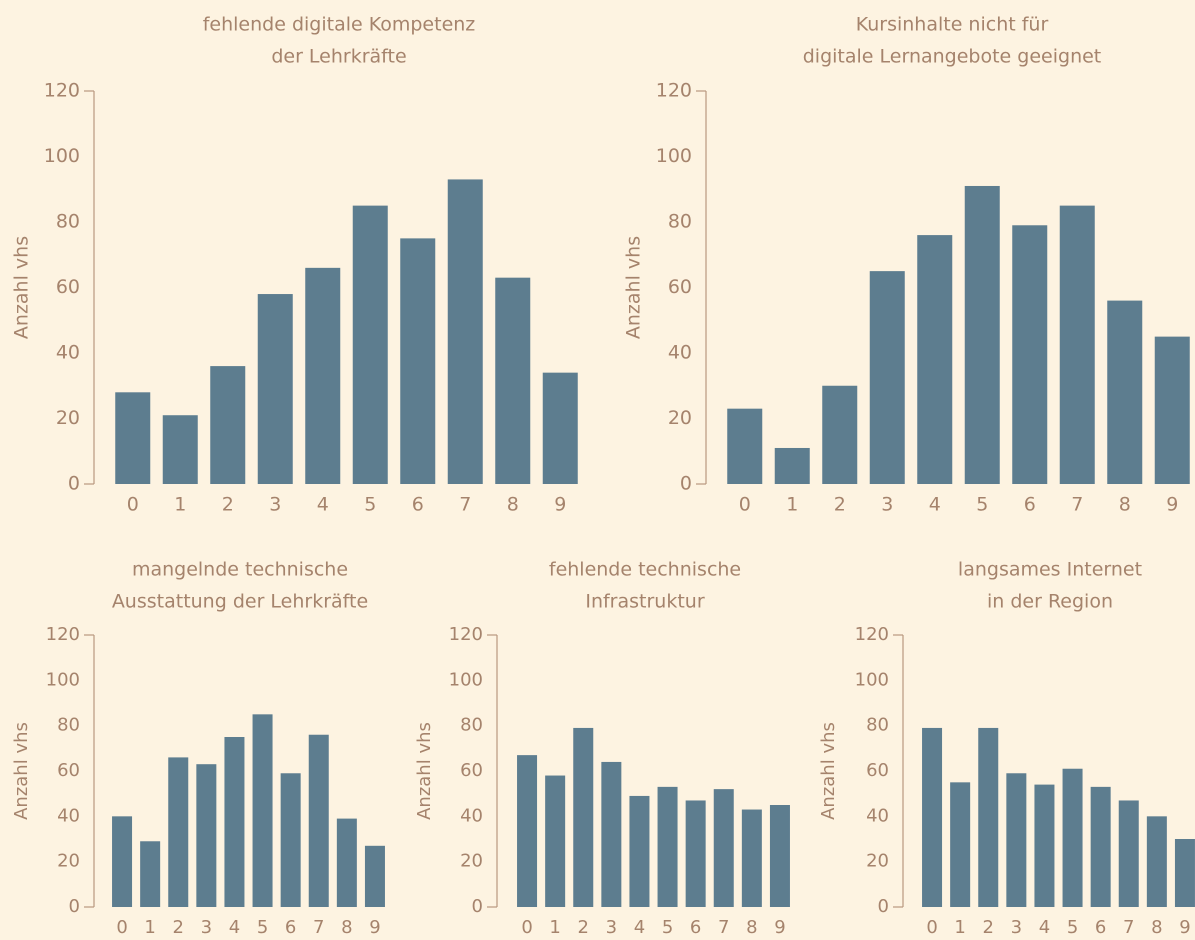 Image resolution: width=1195 pixels, height=940 pixels. What do you see at coordinates (240, 570) in the screenshot?
I see `chart-title: mangelnde technische` at bounding box center [240, 570].